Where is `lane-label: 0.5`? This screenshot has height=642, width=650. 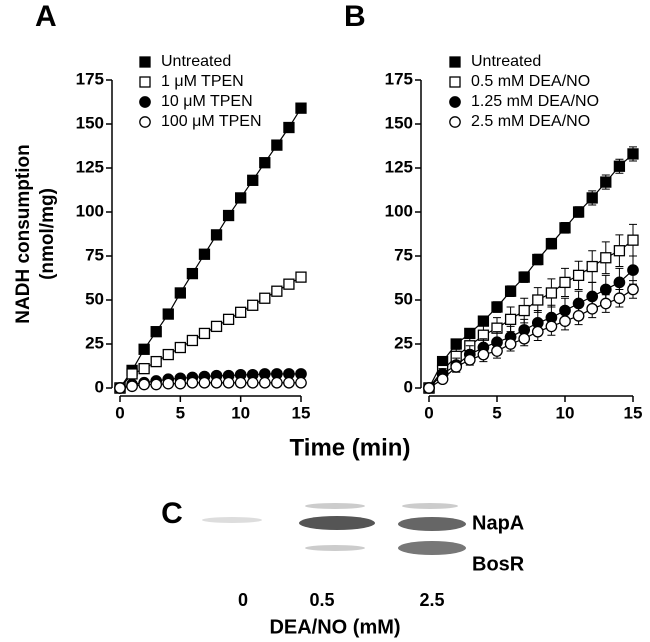
lane-label: 0.5 is located at coordinates (321, 600).